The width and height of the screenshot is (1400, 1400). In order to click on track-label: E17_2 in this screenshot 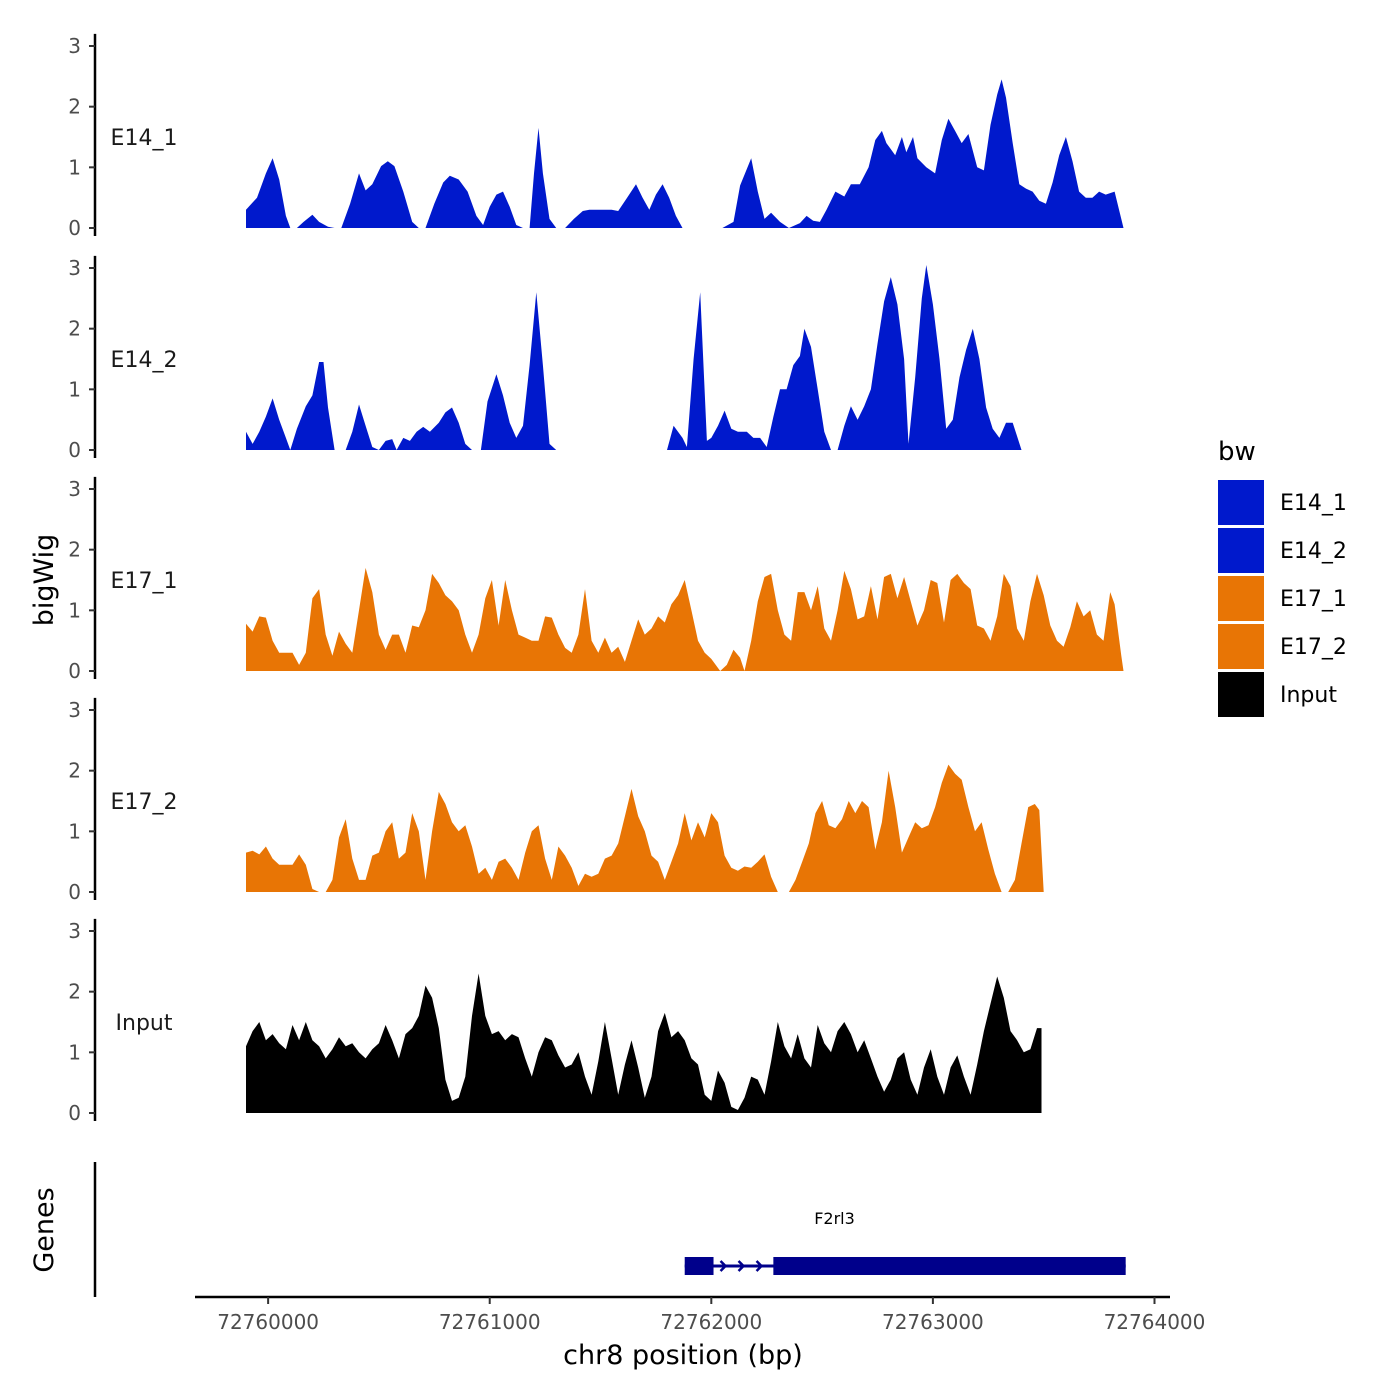, I will do `click(144, 802)`.